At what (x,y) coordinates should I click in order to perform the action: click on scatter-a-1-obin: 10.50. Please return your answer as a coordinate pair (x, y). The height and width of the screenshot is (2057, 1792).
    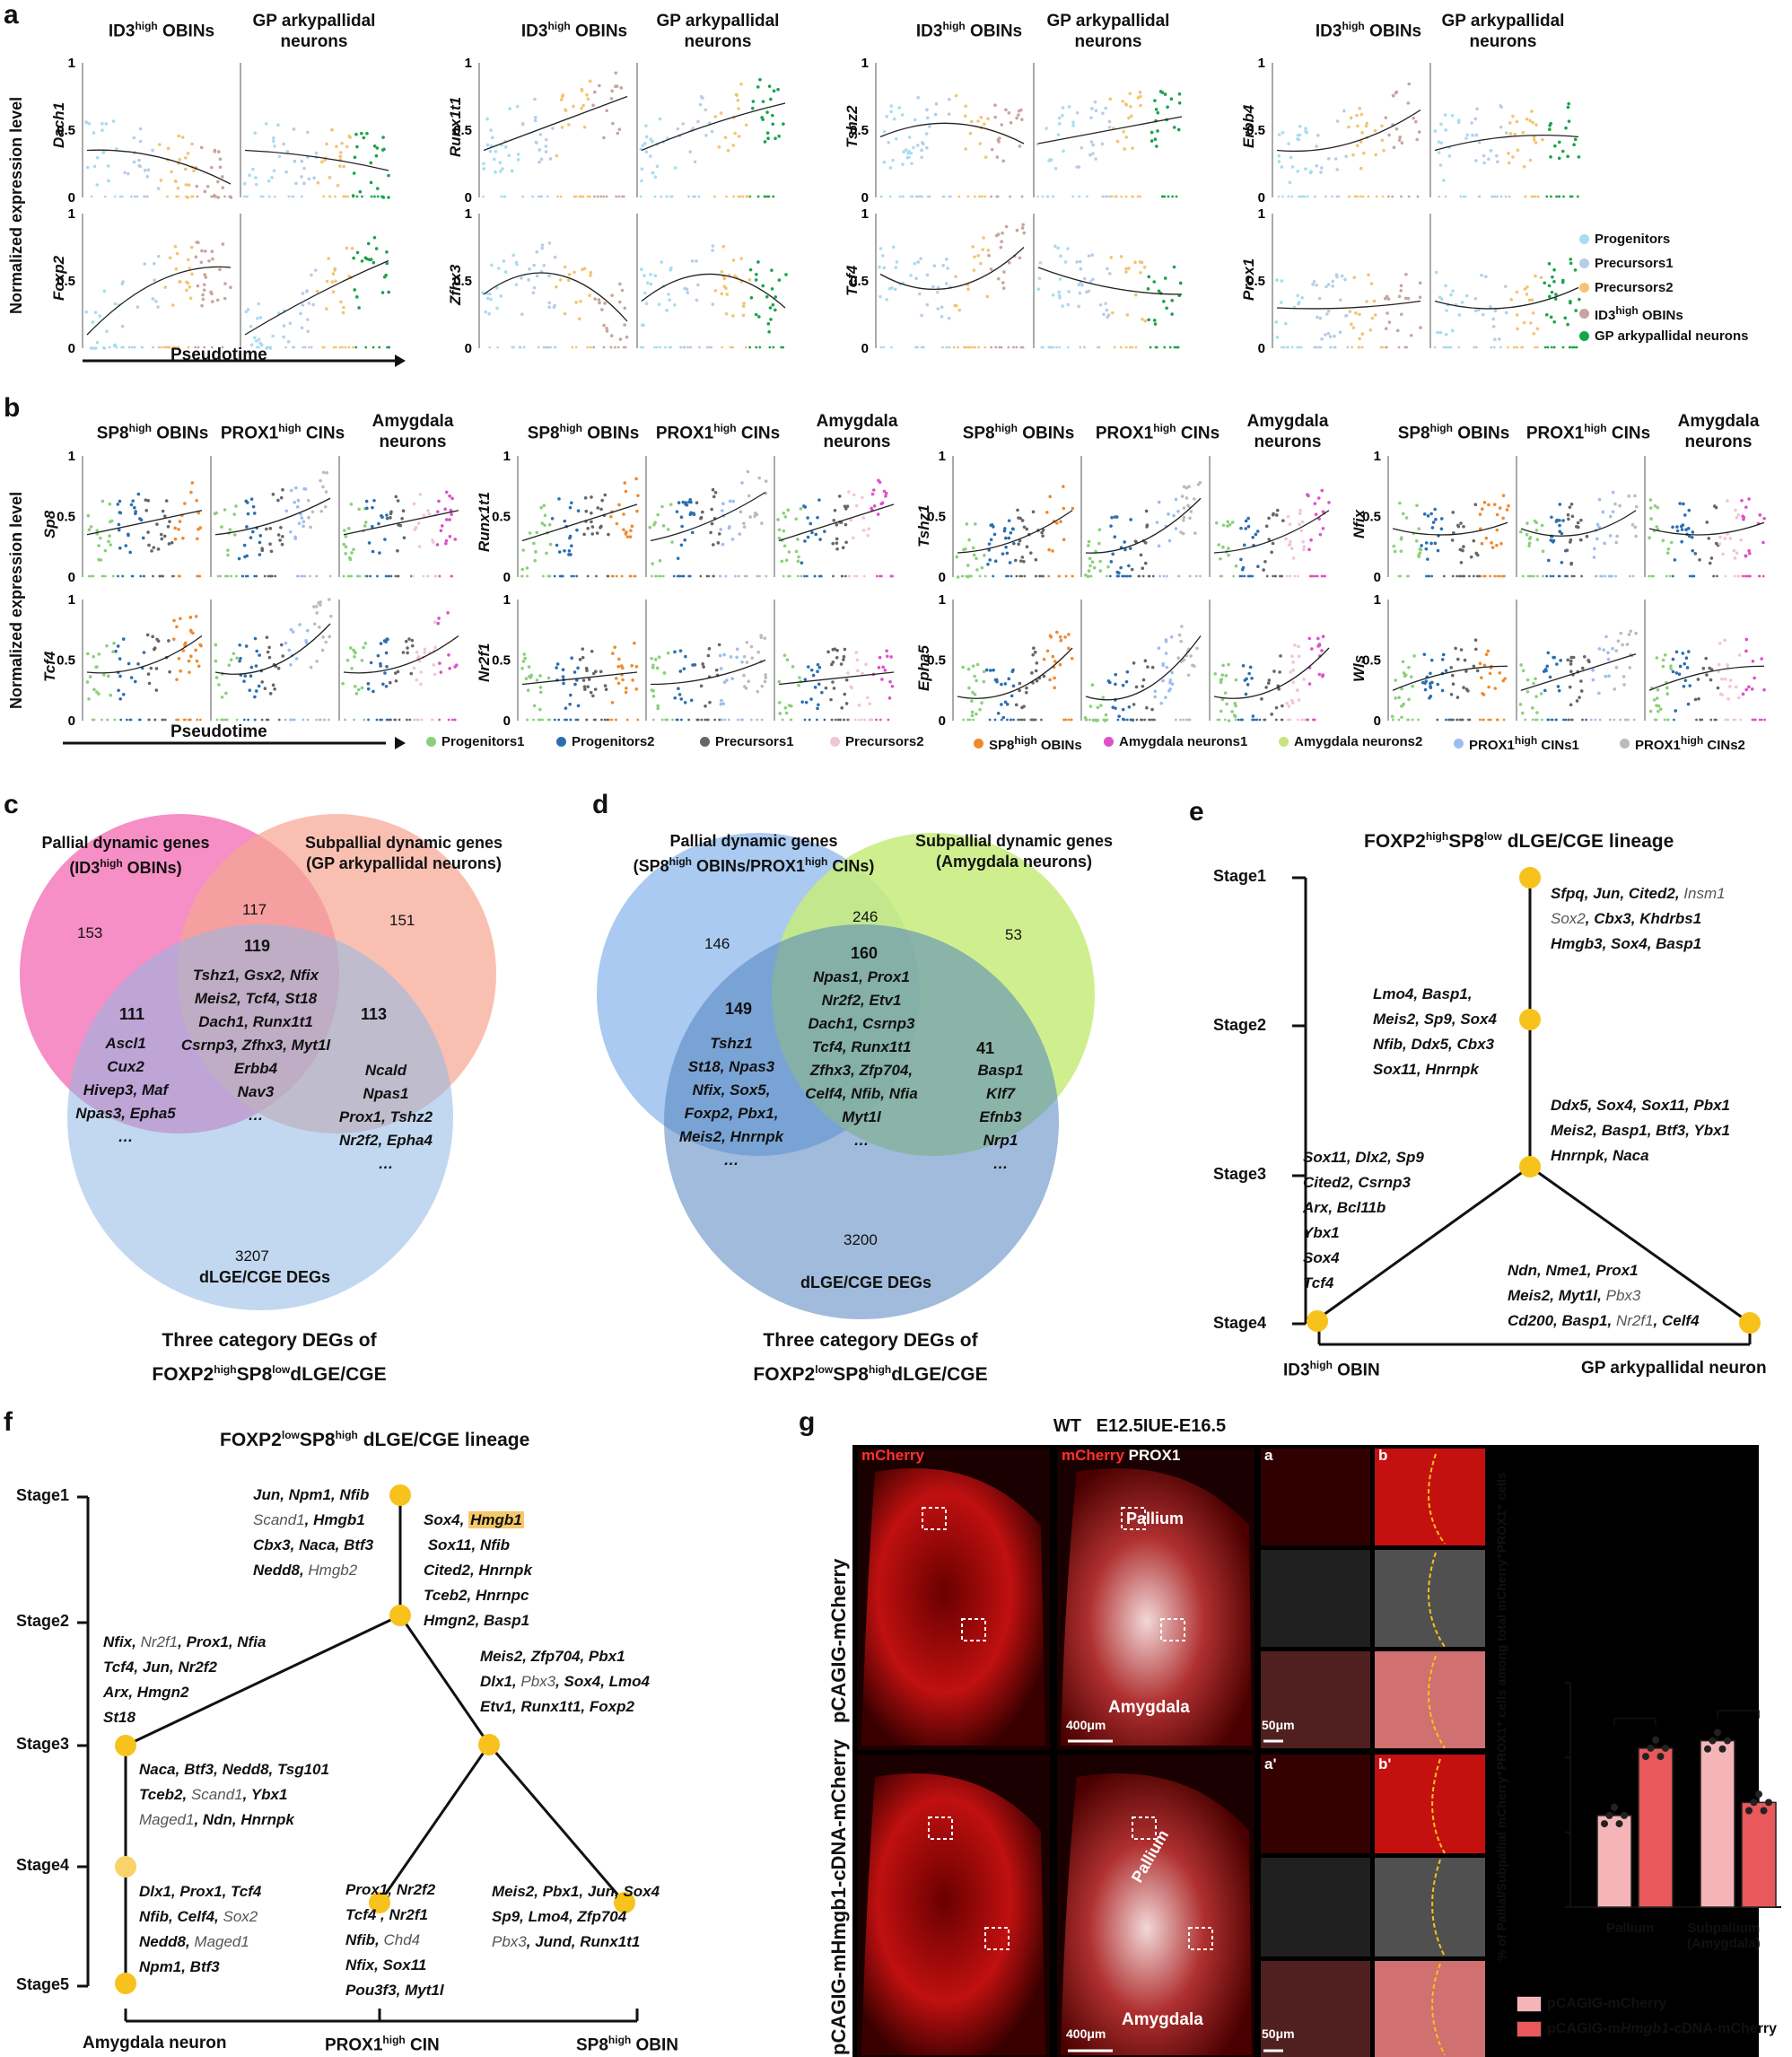
    Looking at the image, I should click on (144, 281).